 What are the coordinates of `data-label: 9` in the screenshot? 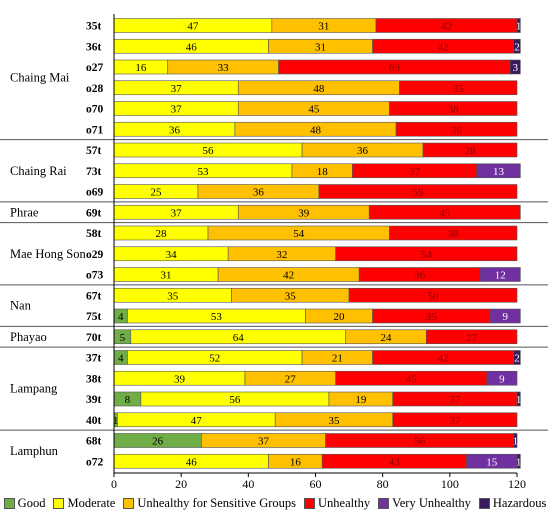 It's located at (502, 379).